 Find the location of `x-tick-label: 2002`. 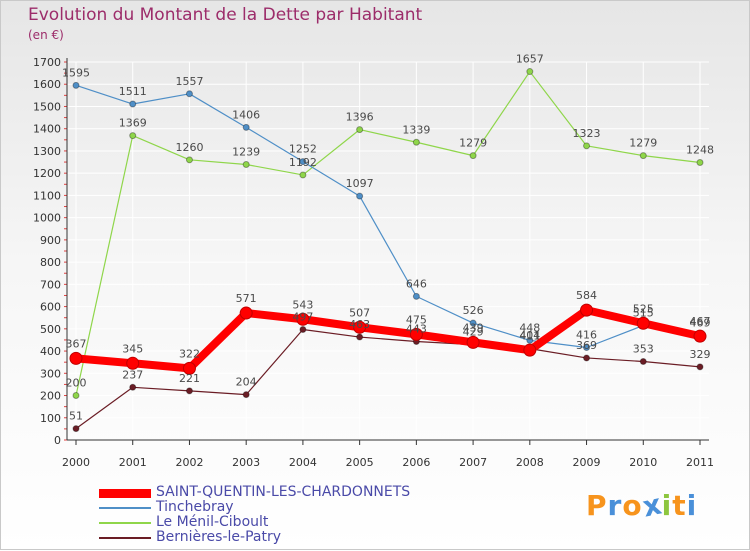

x-tick-label: 2002 is located at coordinates (189, 462).